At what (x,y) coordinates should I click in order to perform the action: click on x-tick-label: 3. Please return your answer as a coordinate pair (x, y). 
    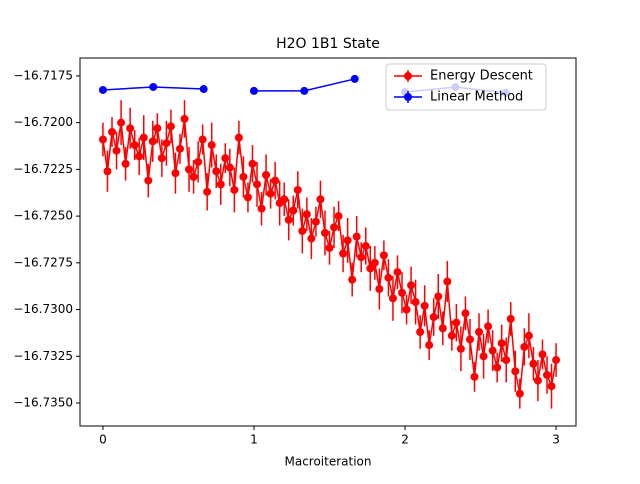
    Looking at the image, I should click on (556, 440).